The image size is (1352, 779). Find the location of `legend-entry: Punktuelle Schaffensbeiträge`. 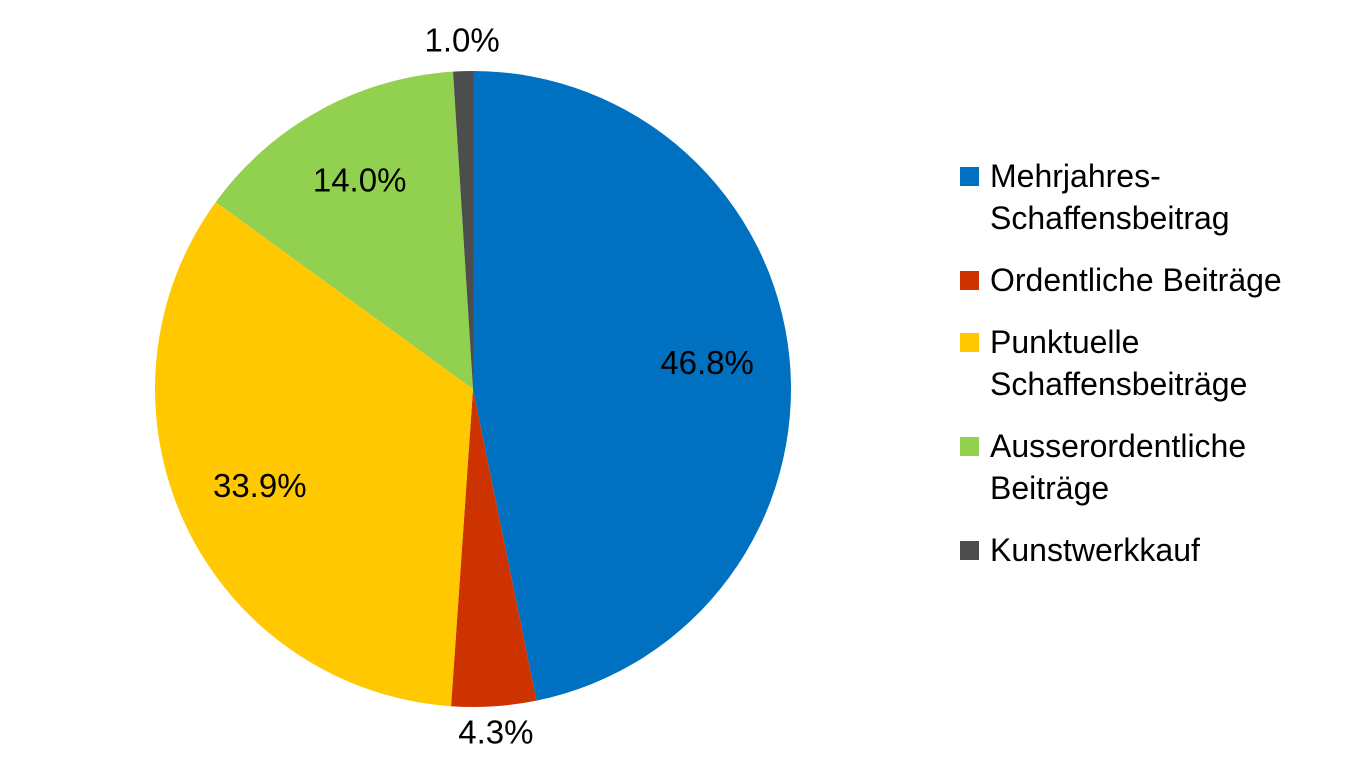

legend-entry: Punktuelle Schaffensbeiträge is located at coordinates (1150, 363).